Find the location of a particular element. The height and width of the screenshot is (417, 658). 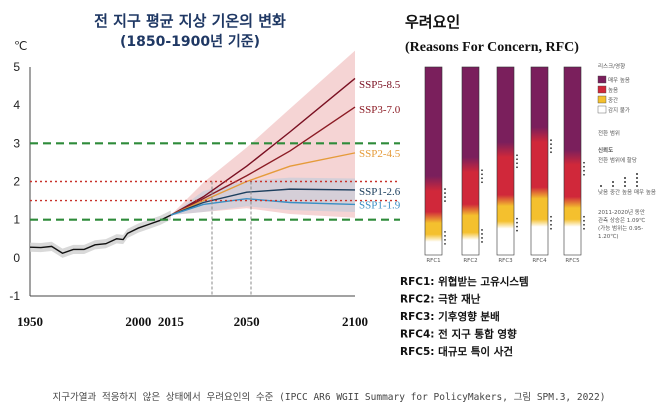

confidence-subtitle: 전환 범위에 할당 is located at coordinates (617, 160).